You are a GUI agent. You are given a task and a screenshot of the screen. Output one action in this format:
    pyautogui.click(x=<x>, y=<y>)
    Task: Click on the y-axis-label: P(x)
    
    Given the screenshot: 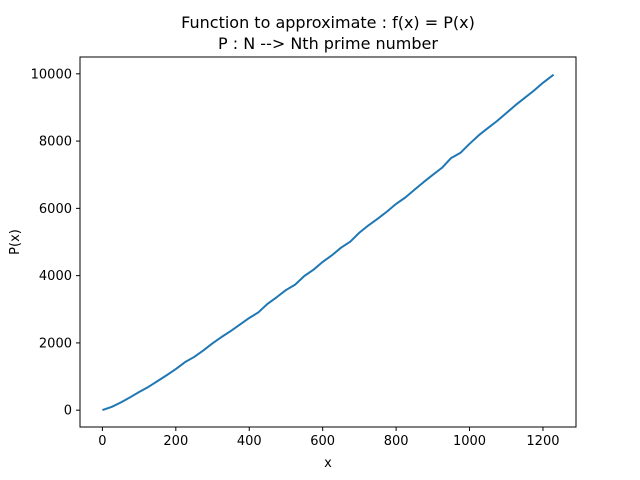 What is the action you would take?
    pyautogui.click(x=15, y=242)
    